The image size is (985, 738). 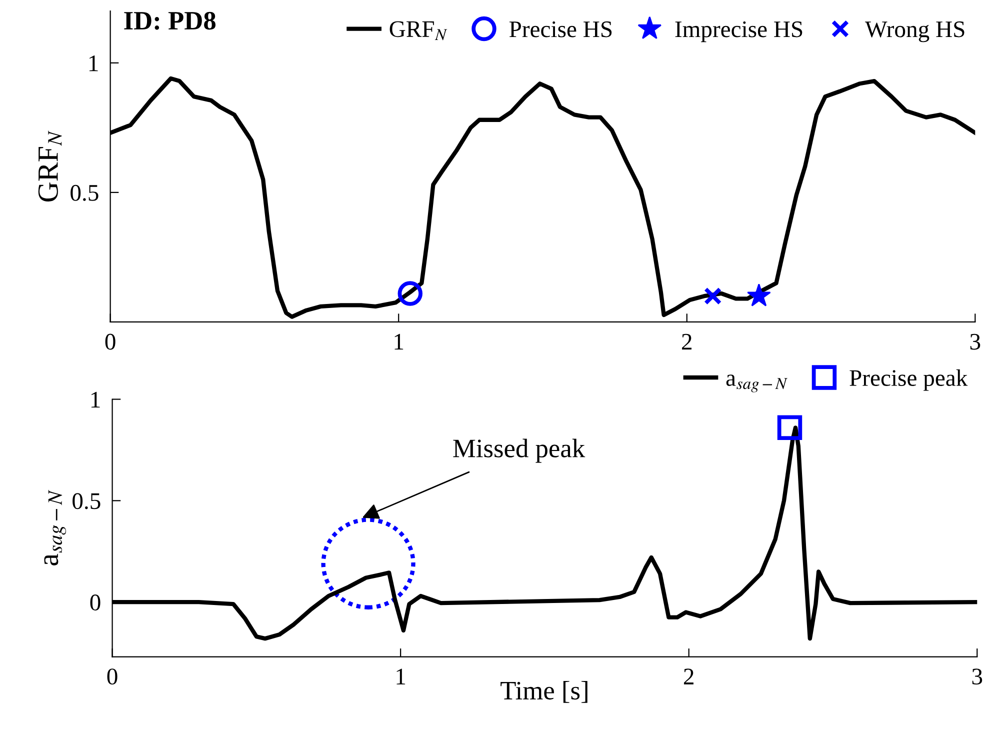 I want to click on y-axis-title: GRF$_{N}$, so click(x=50, y=166).